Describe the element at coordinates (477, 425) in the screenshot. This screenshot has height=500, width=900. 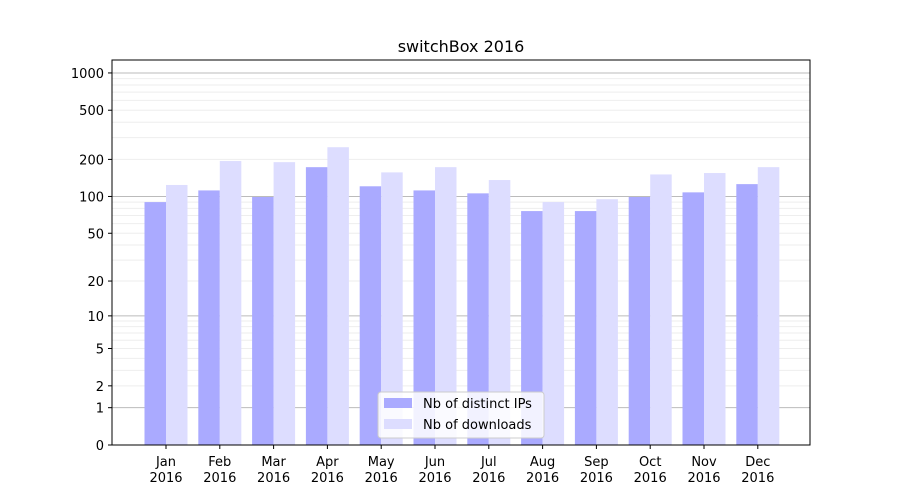
I see `legend-label: Nb of downloads` at that location.